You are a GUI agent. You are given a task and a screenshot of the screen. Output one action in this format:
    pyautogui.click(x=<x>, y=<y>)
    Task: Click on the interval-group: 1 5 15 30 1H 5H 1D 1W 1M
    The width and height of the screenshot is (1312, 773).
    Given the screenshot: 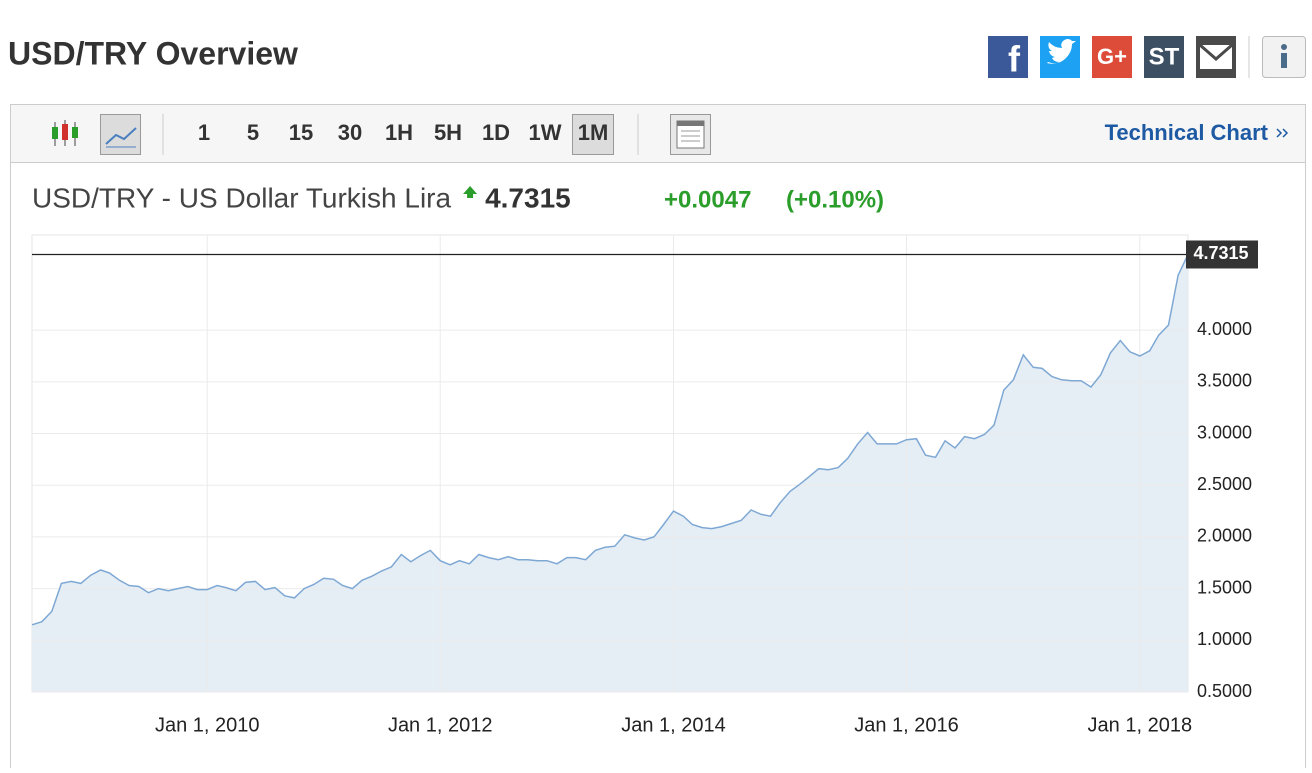 What is the action you would take?
    pyautogui.click(x=406, y=134)
    